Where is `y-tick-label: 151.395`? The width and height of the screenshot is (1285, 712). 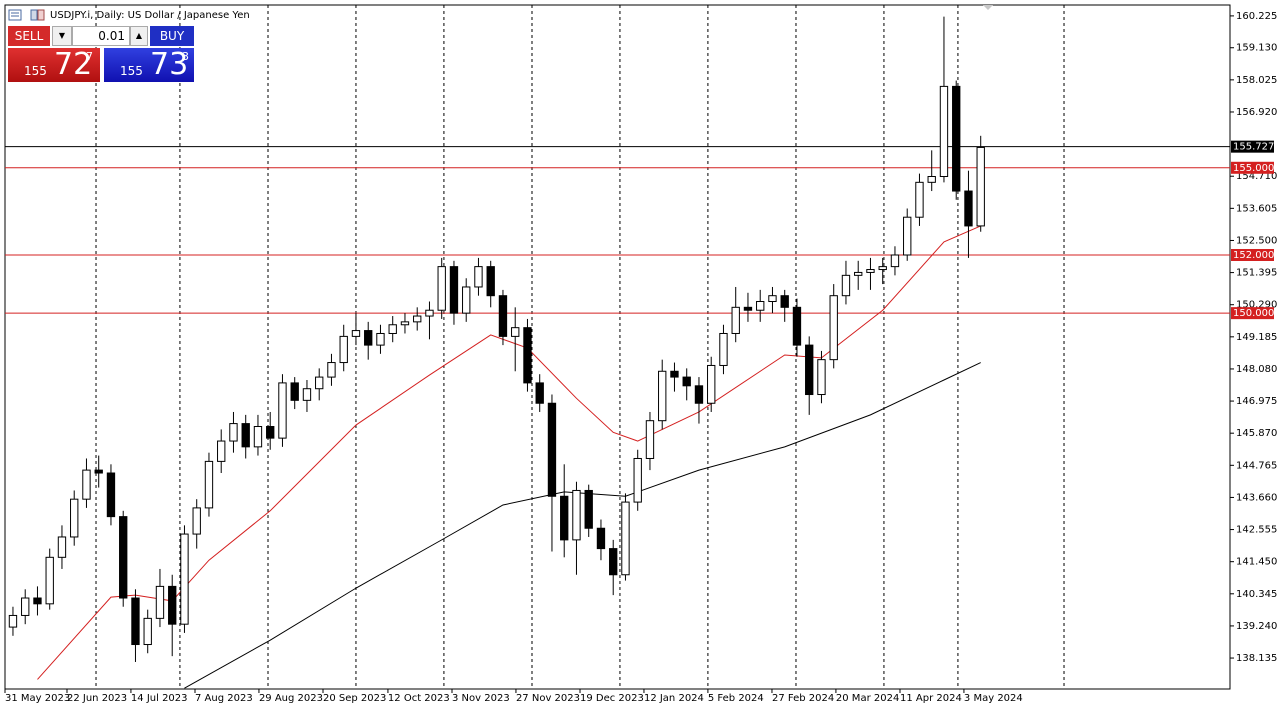
y-tick-label: 151.395 is located at coordinates (1256, 273).